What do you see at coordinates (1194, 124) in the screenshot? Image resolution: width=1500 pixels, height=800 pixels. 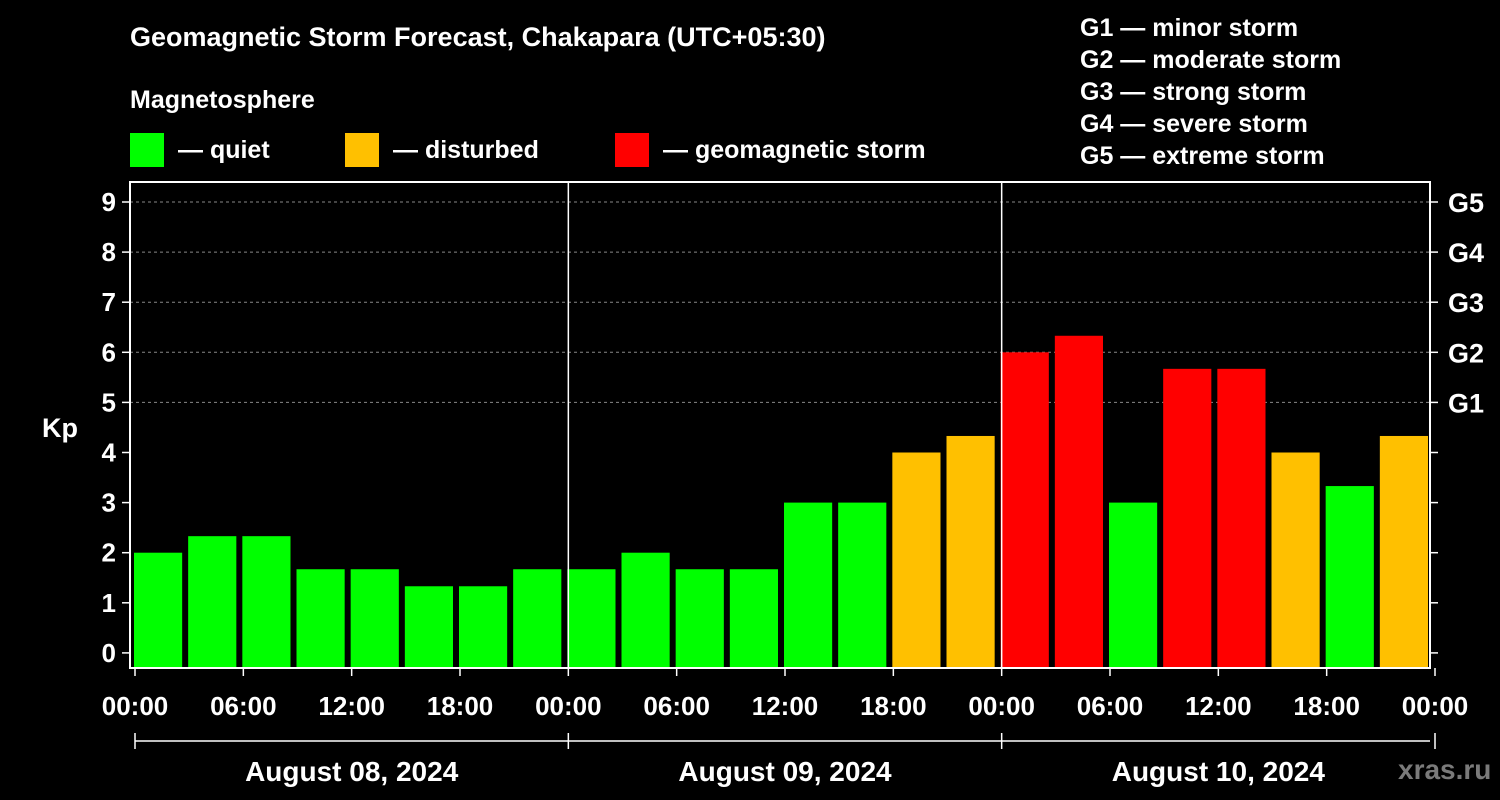 I see `g-level-g4: G4 — severe storm` at bounding box center [1194, 124].